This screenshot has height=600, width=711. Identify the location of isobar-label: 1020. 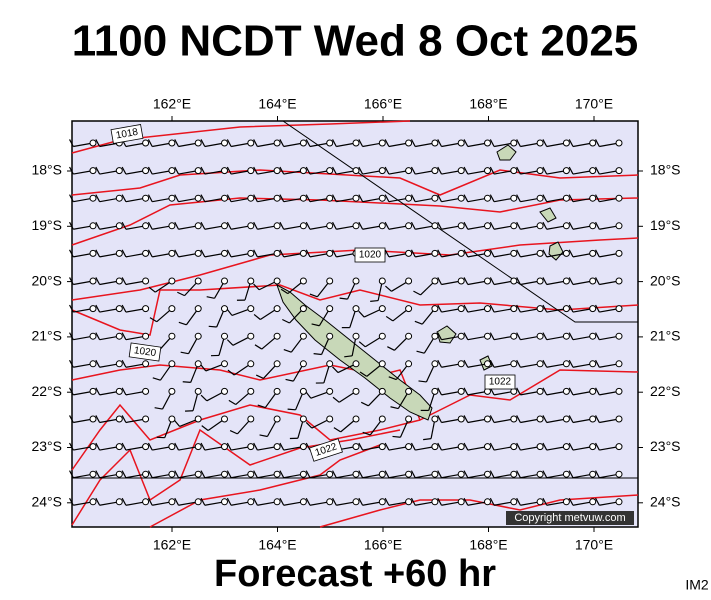
(370, 255).